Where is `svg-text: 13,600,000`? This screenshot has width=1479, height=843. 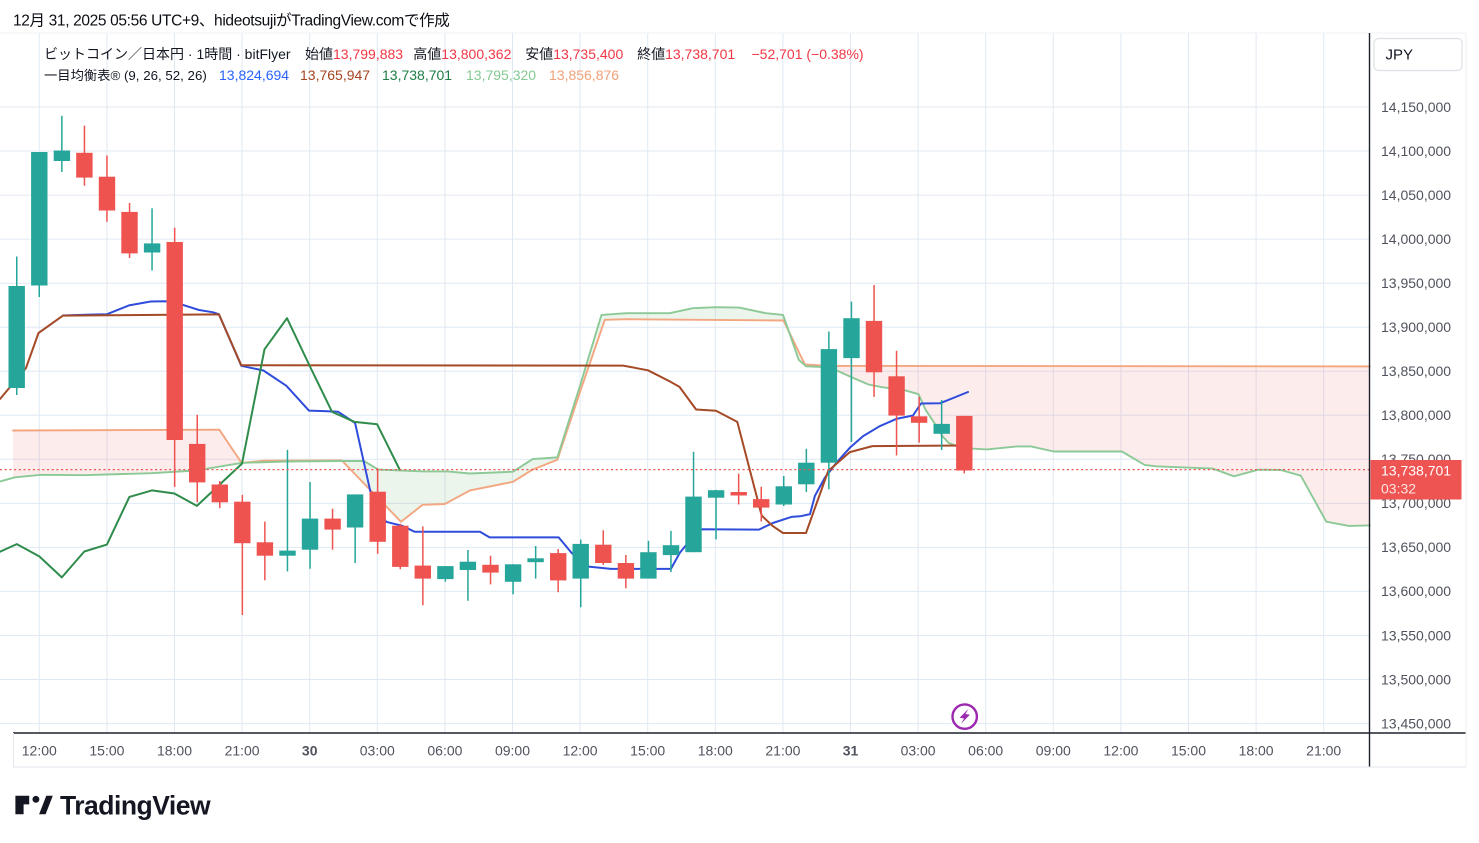
svg-text: 13,600,000 is located at coordinates (1416, 591).